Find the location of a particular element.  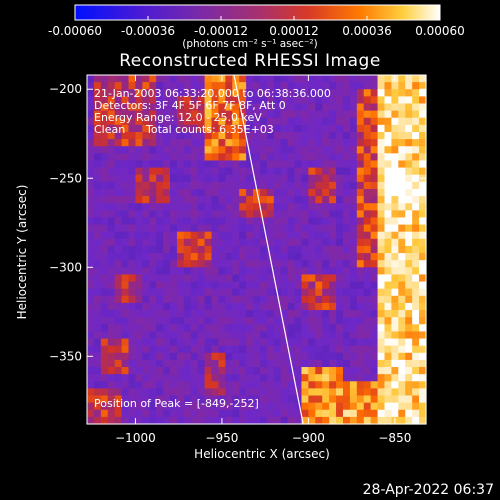

x-tick-label: −900 is located at coordinates (308, 438).